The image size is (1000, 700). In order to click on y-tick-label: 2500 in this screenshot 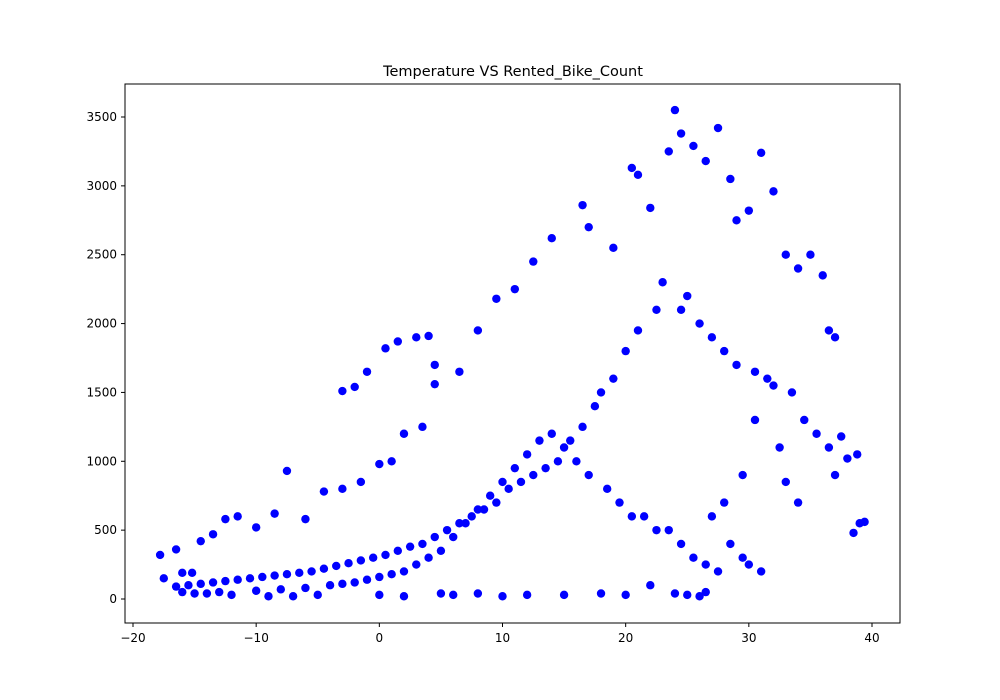, I will do `click(101, 255)`.